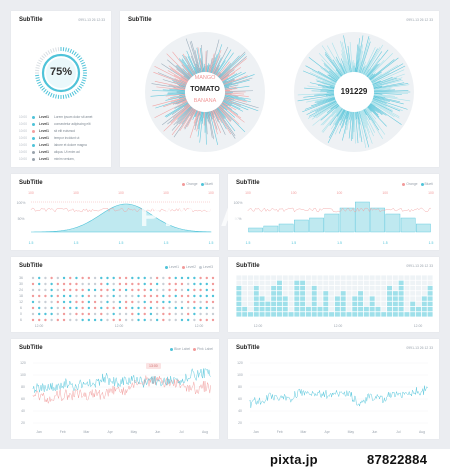 This screenshot has height=469, width=450. Describe the element at coordinates (23, 159) in the screenshot. I see `level-time: 10:00` at that location.